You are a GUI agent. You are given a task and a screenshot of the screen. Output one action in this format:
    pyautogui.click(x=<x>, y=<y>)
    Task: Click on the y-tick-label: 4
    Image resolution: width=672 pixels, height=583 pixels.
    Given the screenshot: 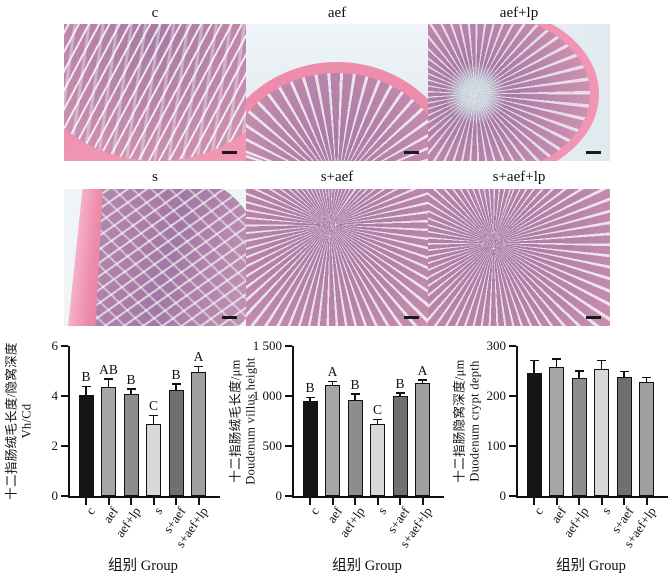 What is the action you would take?
    pyautogui.click(x=55, y=395)
    